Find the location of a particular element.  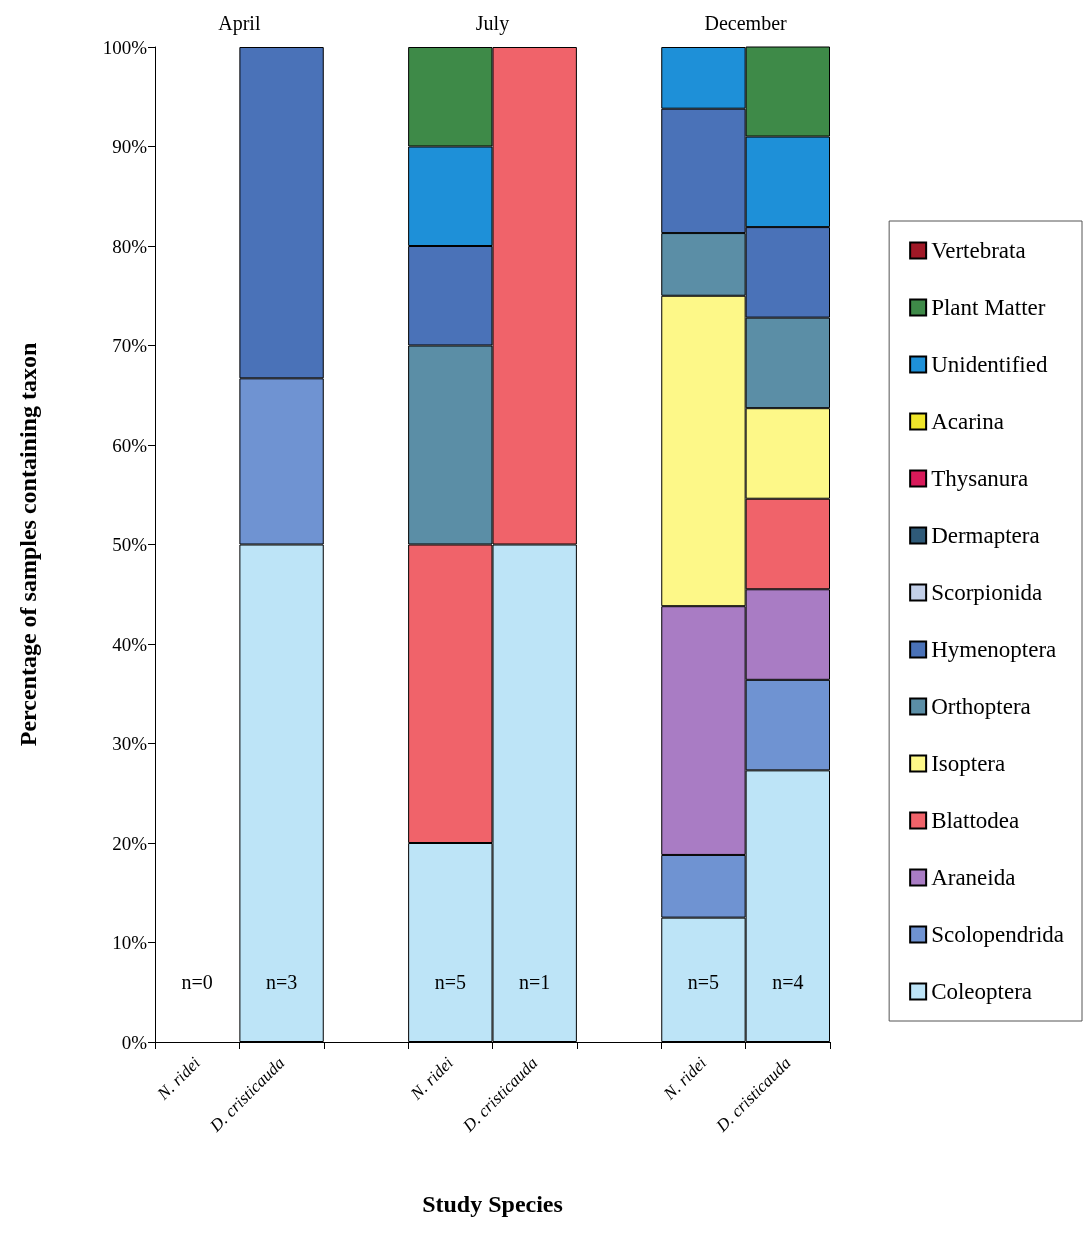

y-axis-title: Percentage of samples containing taxon is located at coordinates (28, 544).